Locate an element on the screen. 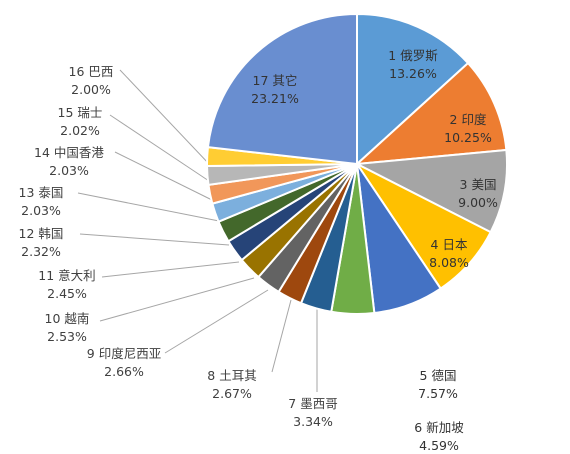 This screenshot has height=454, width=570. slice-value-label: 23.21% is located at coordinates (275, 98).